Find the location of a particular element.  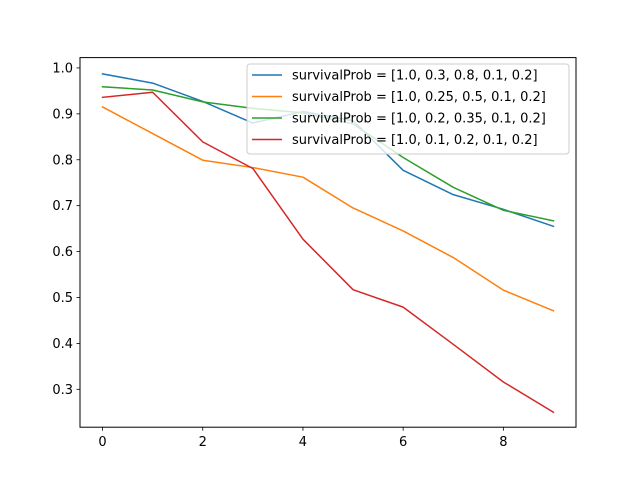

legend-label-4: survivalProb = [1.0, 0.1, 0.2, 0.1, 0.2] is located at coordinates (415, 140).